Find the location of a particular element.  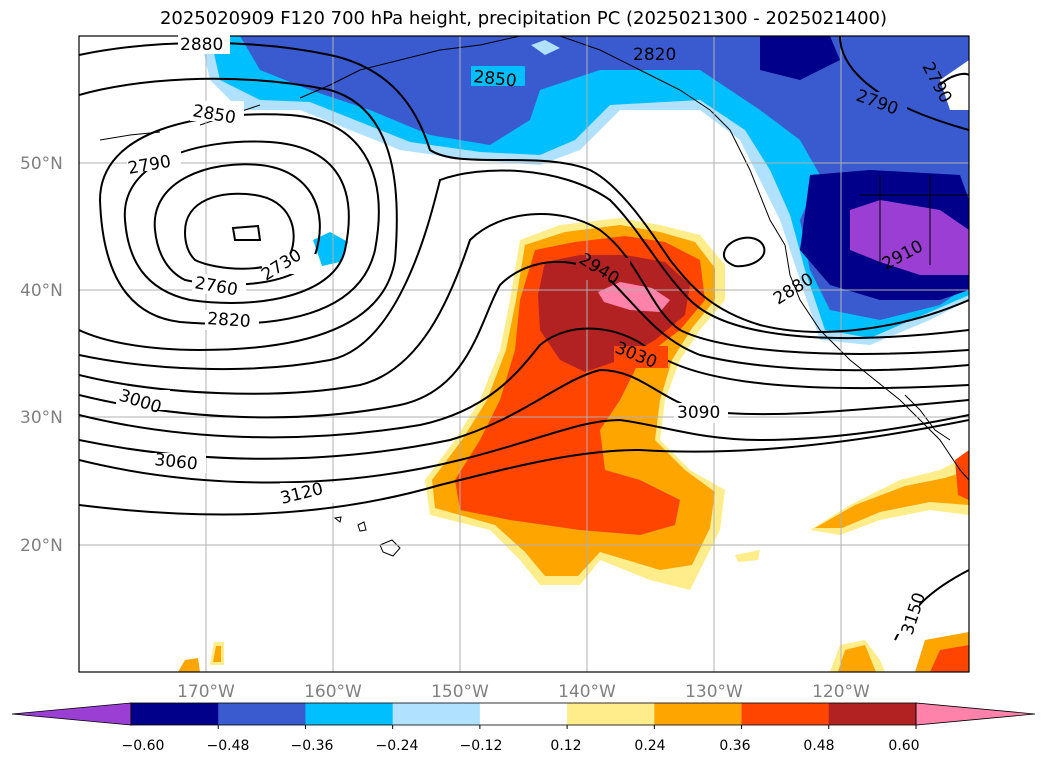

colorbar-tick-label: 0.24 is located at coordinates (649, 746).